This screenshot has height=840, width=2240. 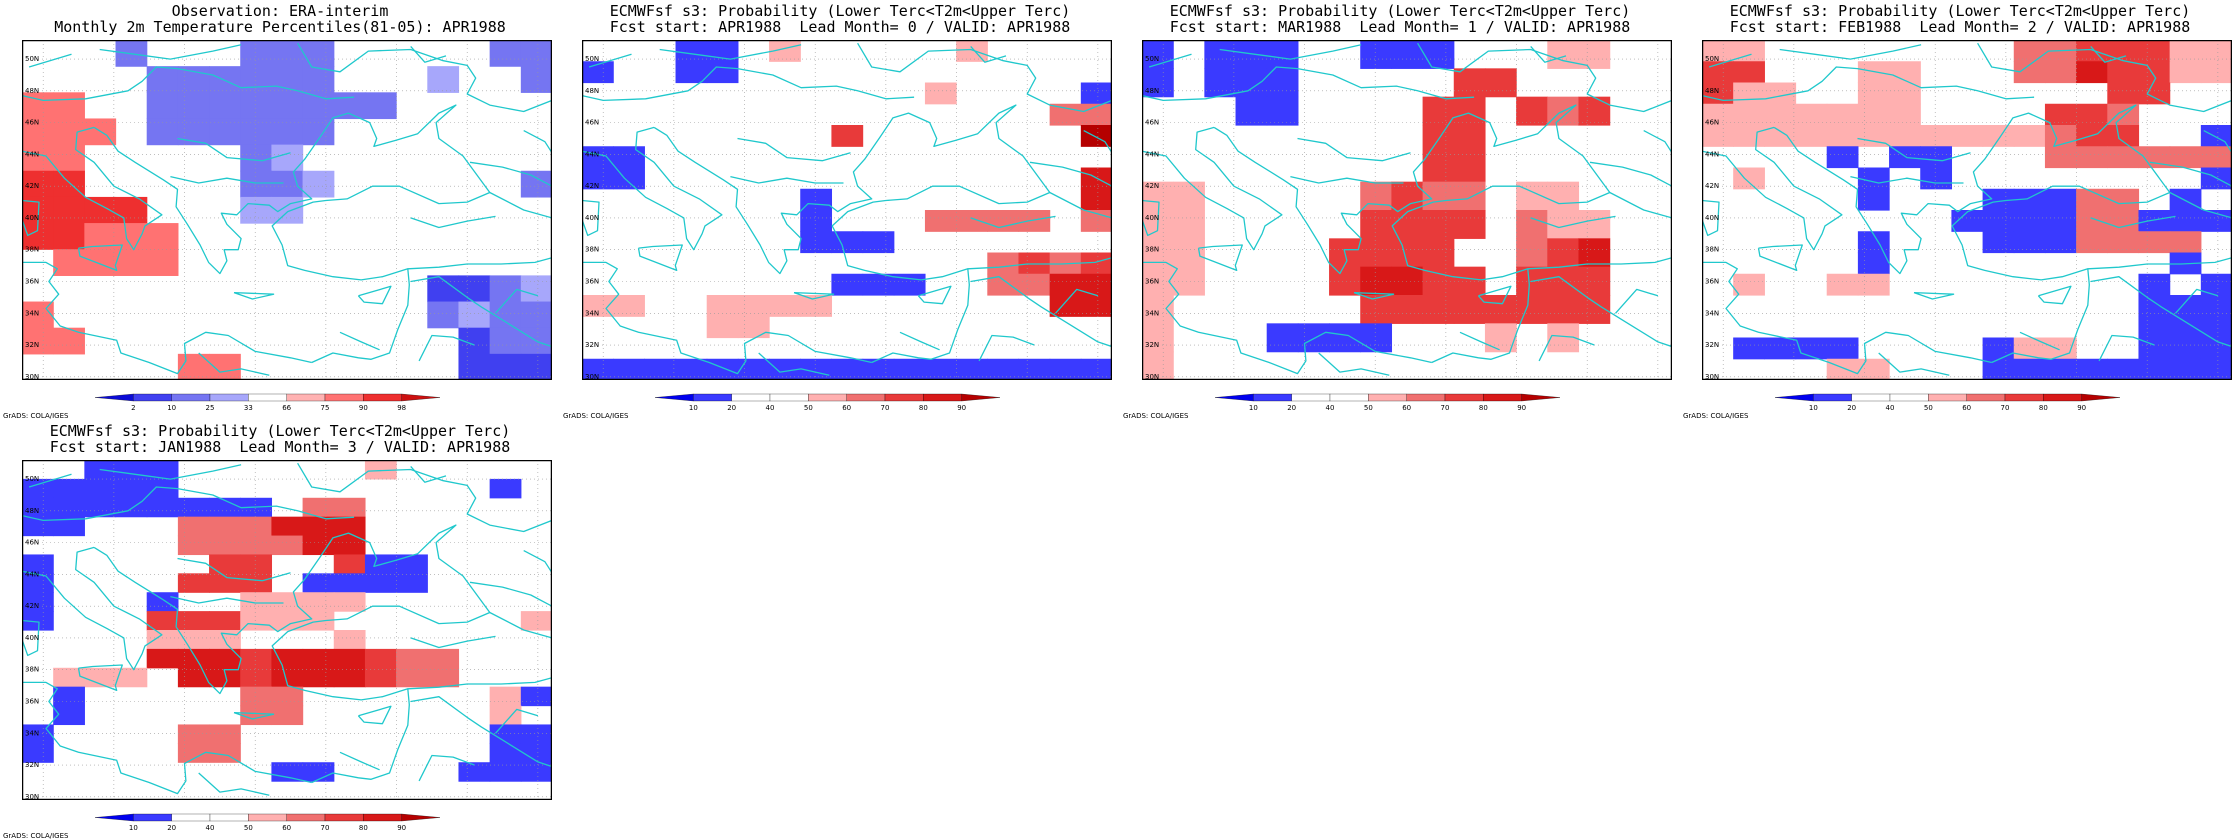 What do you see at coordinates (2005, 408) in the screenshot?
I see `colorbar-label: 70` at bounding box center [2005, 408].